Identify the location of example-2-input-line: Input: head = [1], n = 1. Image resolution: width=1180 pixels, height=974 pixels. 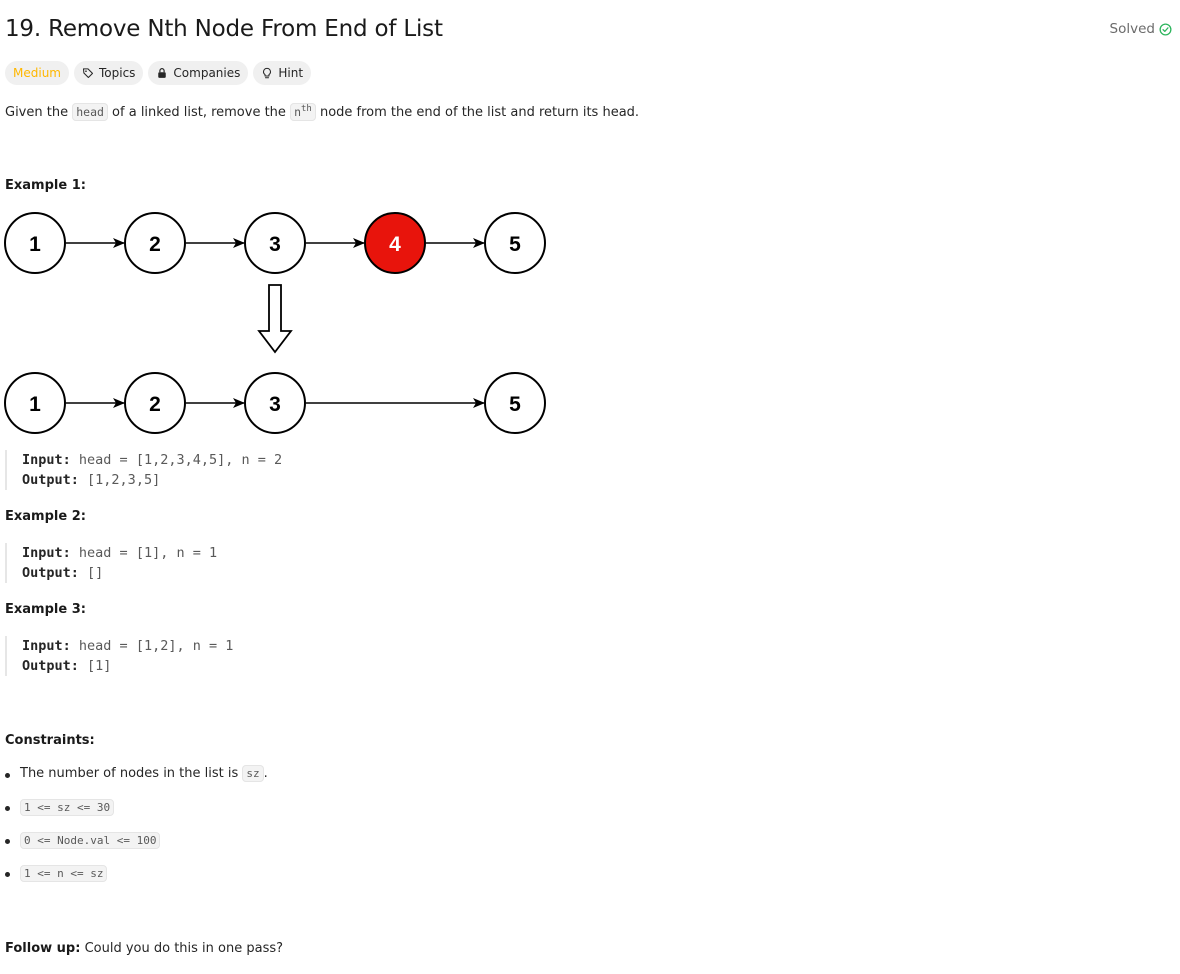
(119, 553).